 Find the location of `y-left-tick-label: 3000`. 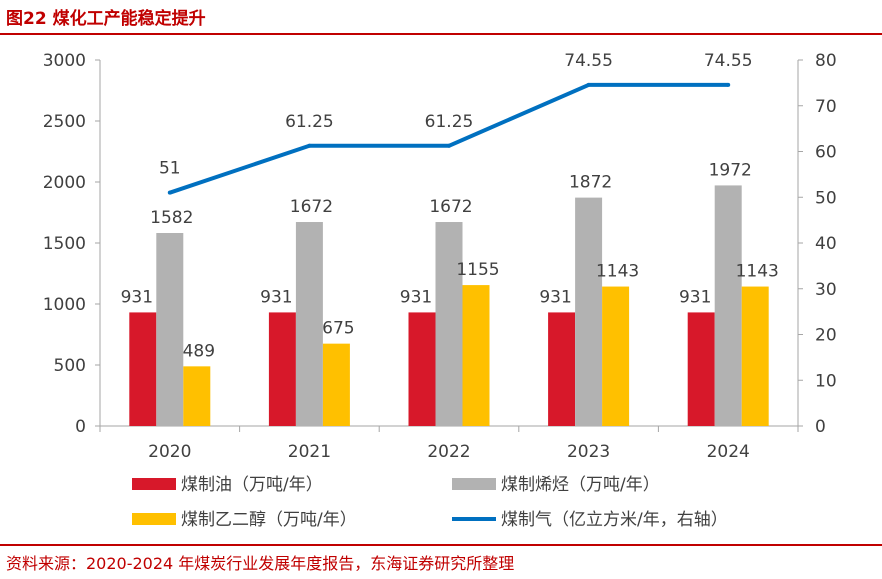

y-left-tick-label: 3000 is located at coordinates (64, 61).